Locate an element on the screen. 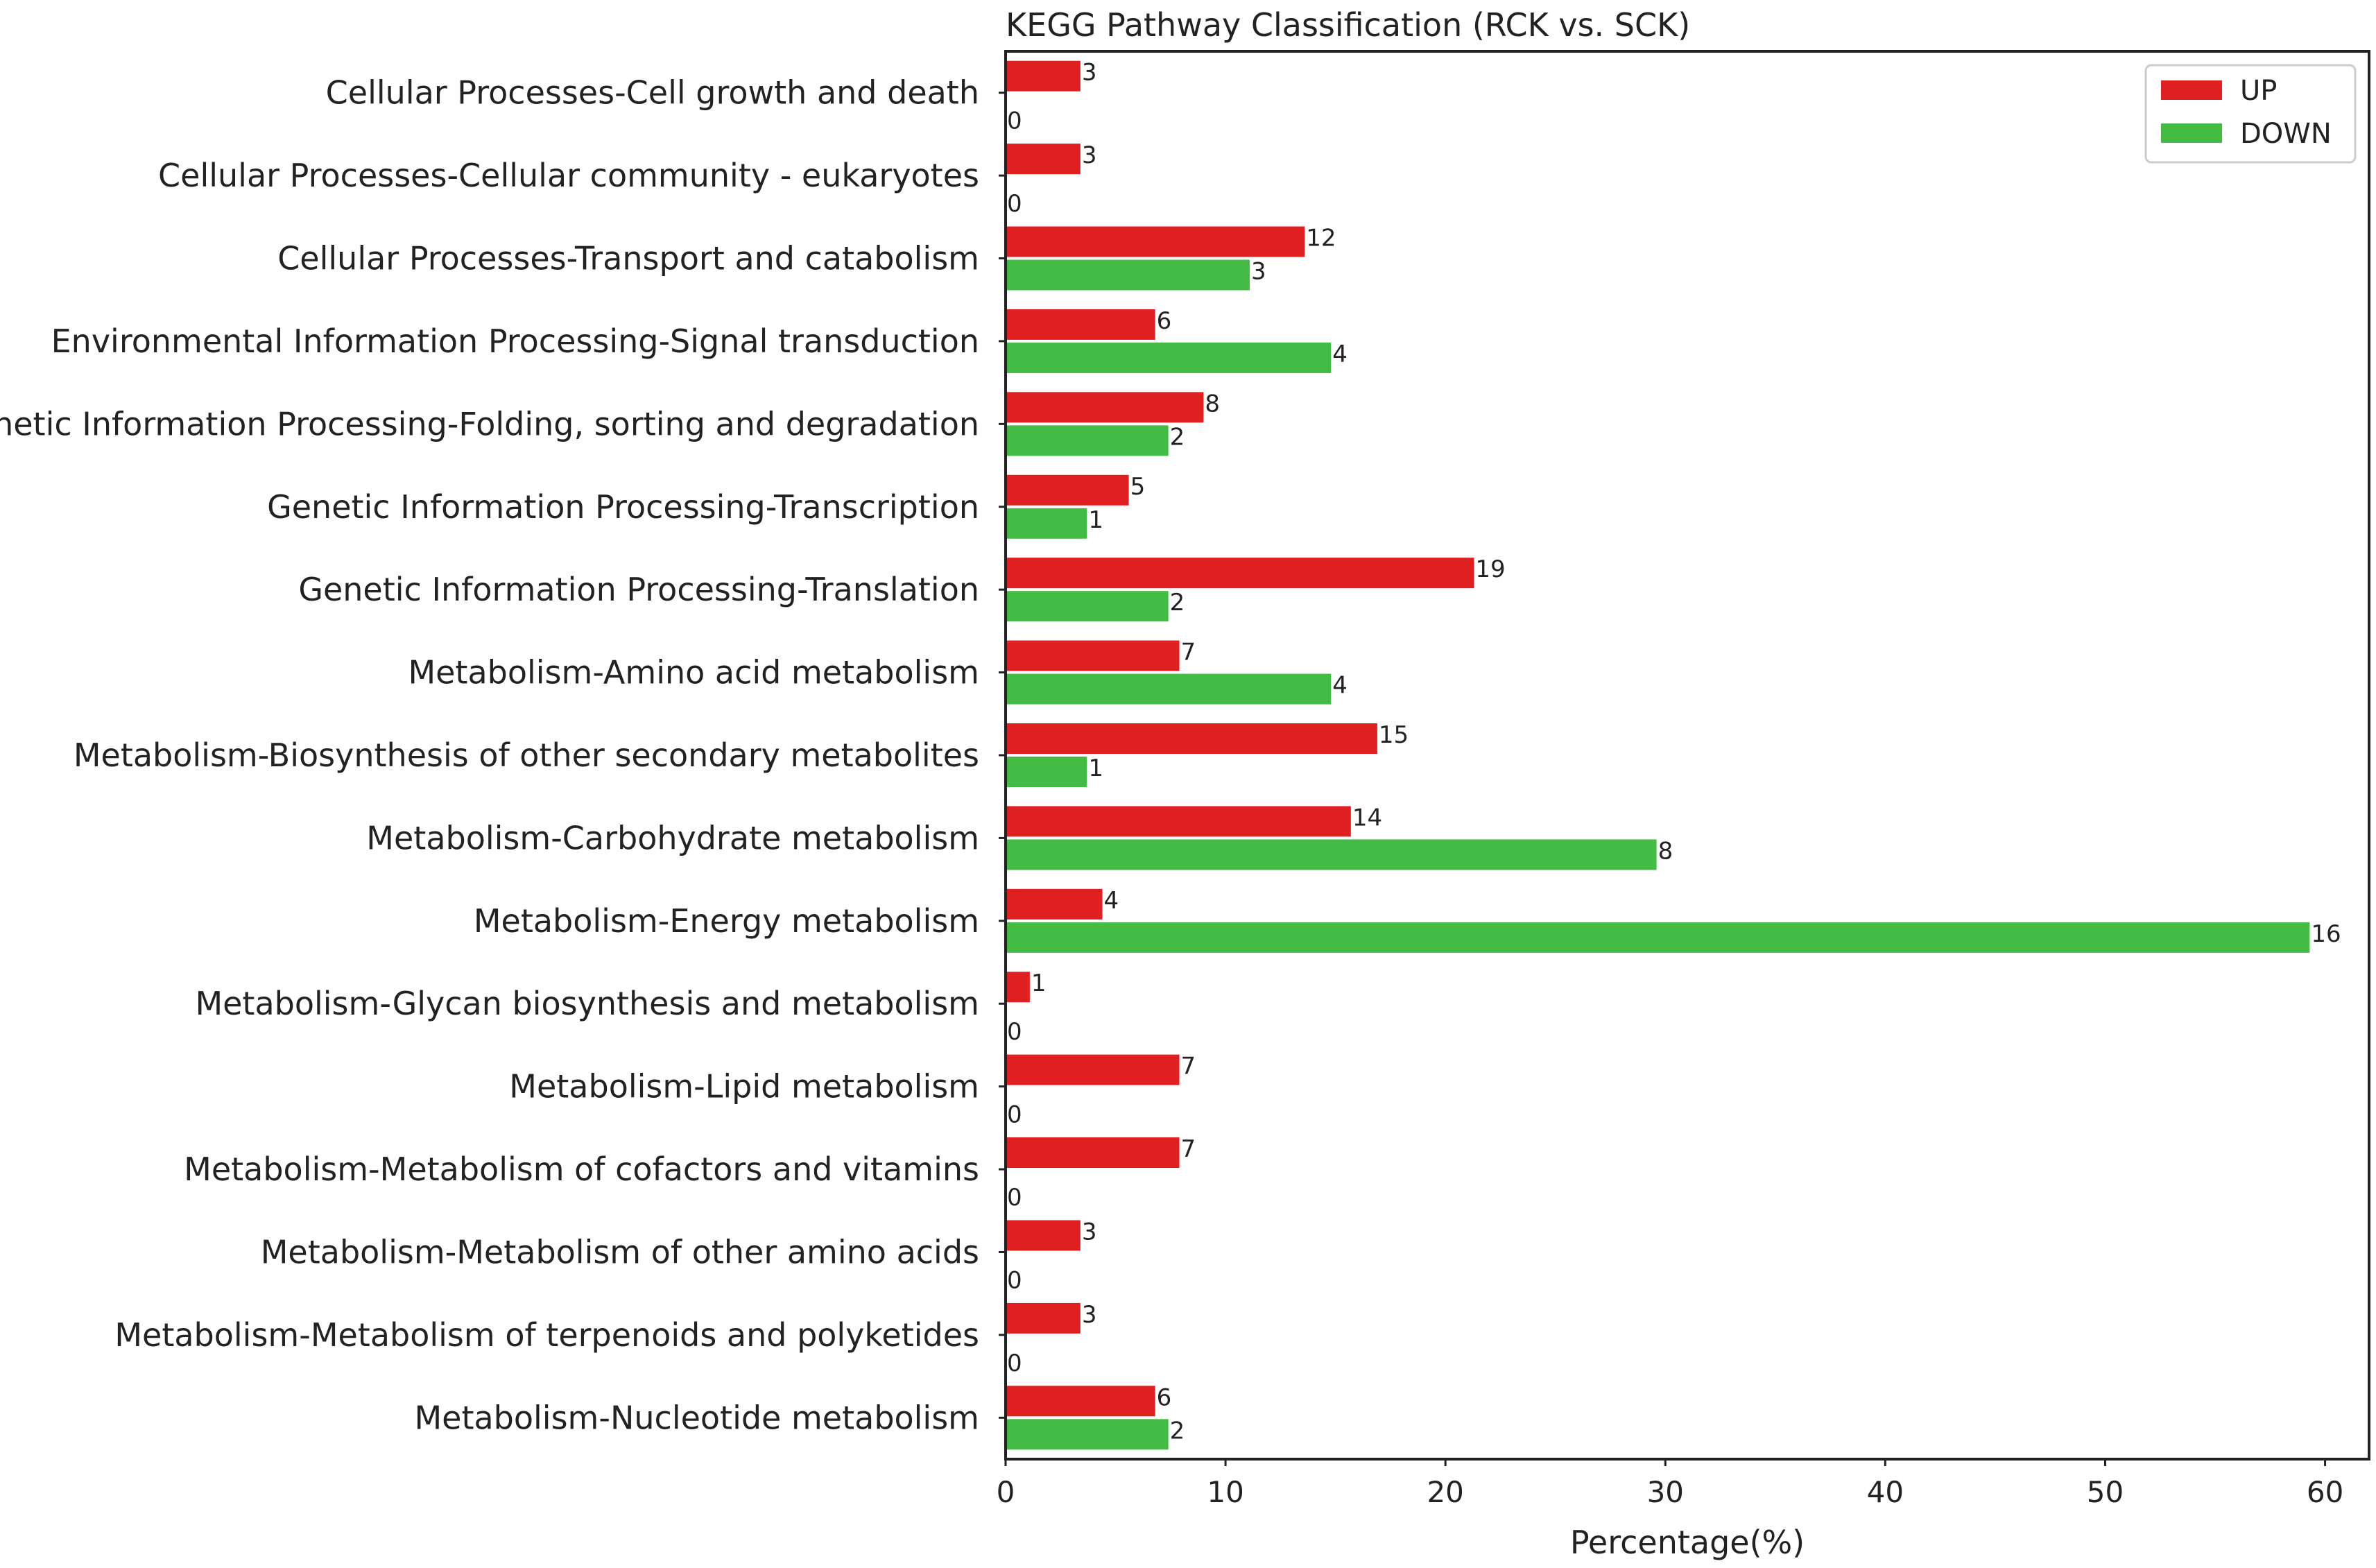 The height and width of the screenshot is (1568, 2376). legend: UP DOWN is located at coordinates (2250, 114).